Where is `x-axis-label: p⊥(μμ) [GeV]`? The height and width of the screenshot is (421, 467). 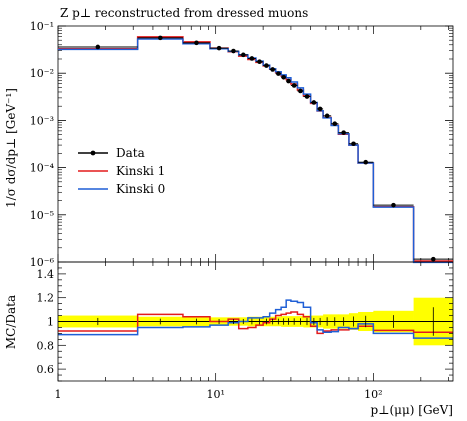
x-axis-label: p⊥(μμ) [GeV] is located at coordinates (412, 410).